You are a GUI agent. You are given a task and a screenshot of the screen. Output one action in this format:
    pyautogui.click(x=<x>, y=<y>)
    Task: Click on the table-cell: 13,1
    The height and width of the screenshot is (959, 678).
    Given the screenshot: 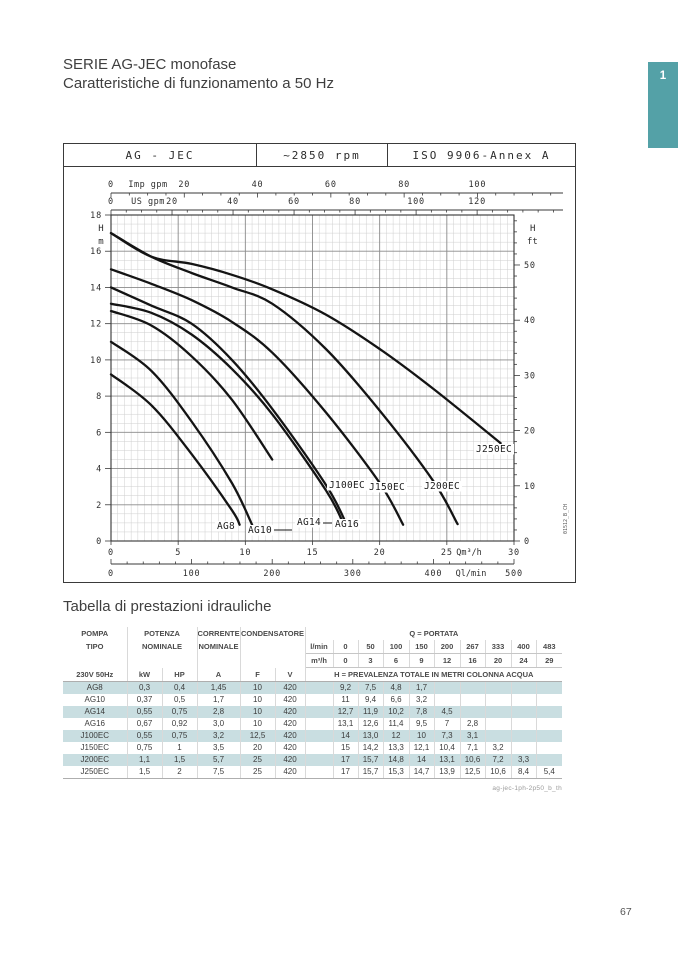 What is the action you would take?
    pyautogui.click(x=447, y=760)
    